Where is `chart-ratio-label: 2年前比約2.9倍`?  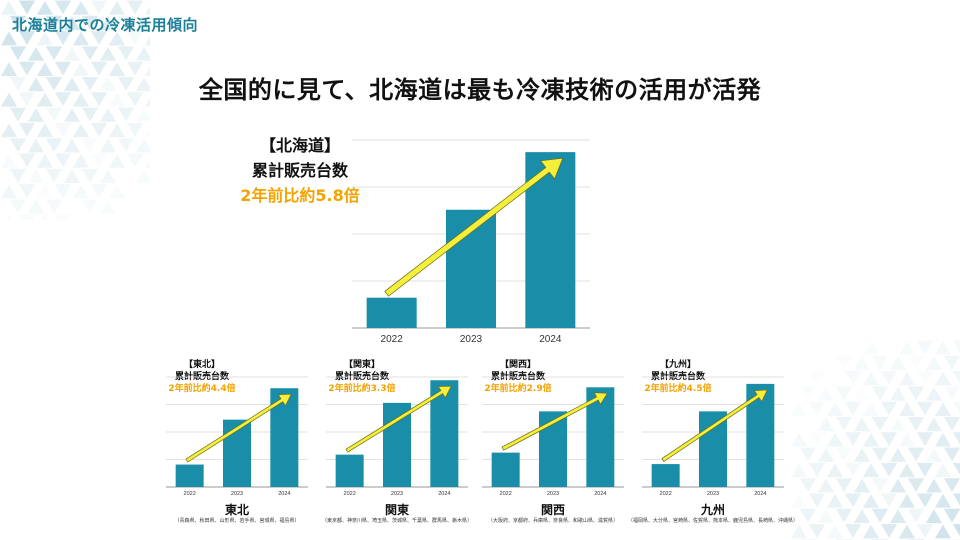 chart-ratio-label: 2年前比約2.9倍 is located at coordinates (518, 389).